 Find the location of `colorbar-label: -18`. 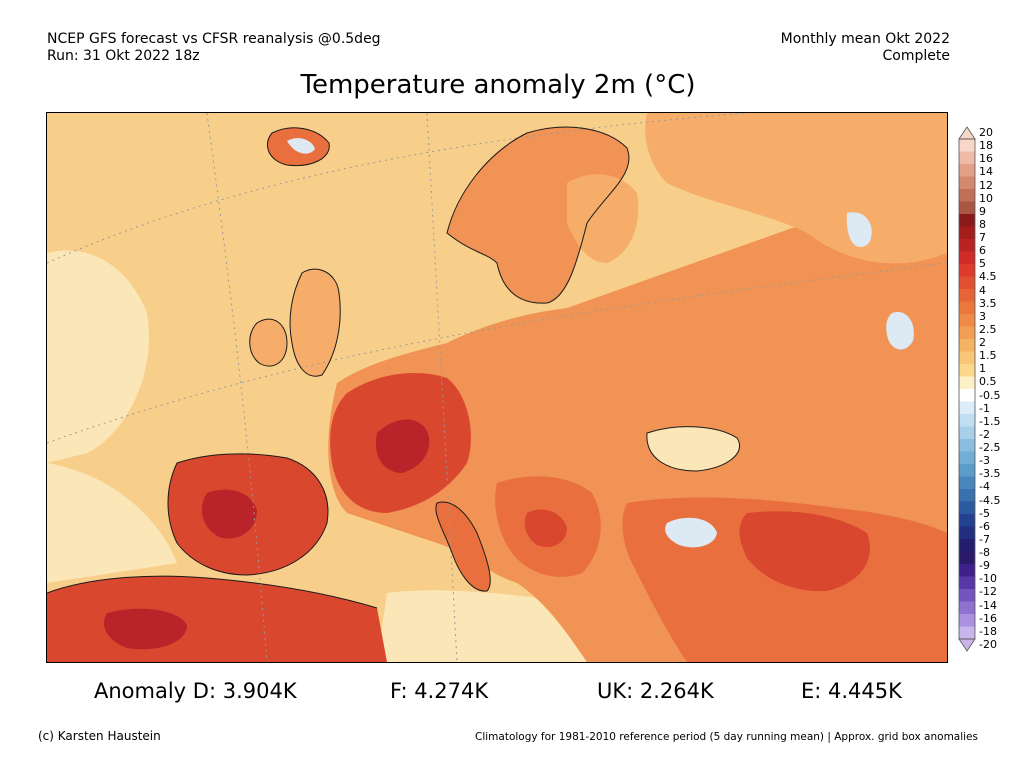

colorbar-label: -18 is located at coordinates (988, 631).